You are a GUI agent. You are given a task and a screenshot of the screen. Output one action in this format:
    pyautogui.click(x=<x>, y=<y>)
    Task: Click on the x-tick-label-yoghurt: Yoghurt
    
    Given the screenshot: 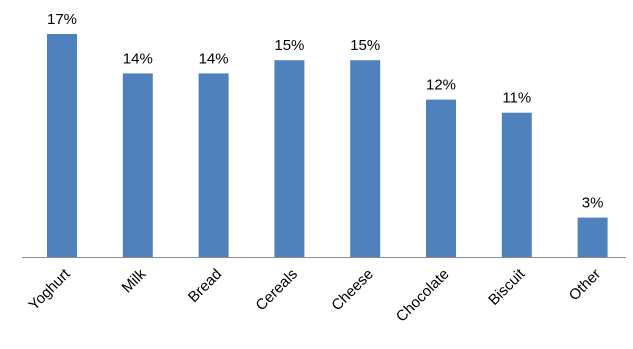 What is the action you would take?
    pyautogui.click(x=49, y=289)
    